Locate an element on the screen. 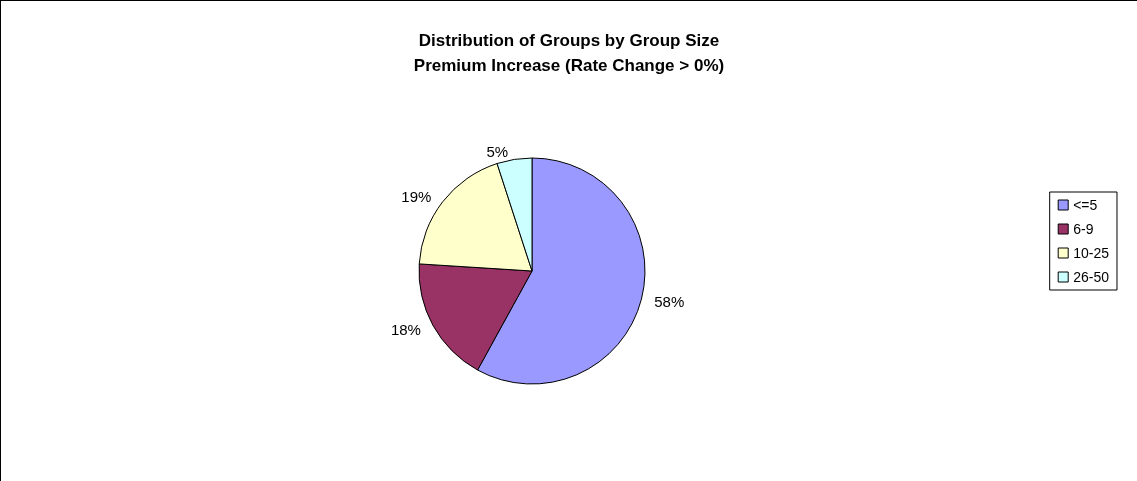 This screenshot has height=481, width=1137. legend-label: 26-50 is located at coordinates (1091, 277).